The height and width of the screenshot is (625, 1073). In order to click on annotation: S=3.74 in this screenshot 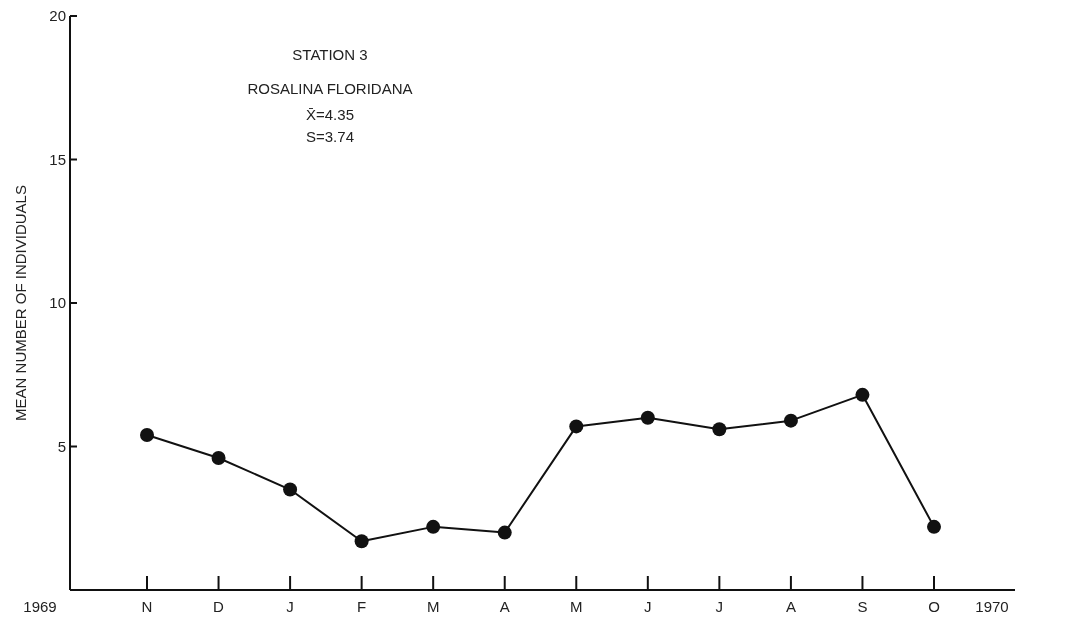, I will do `click(330, 136)`.